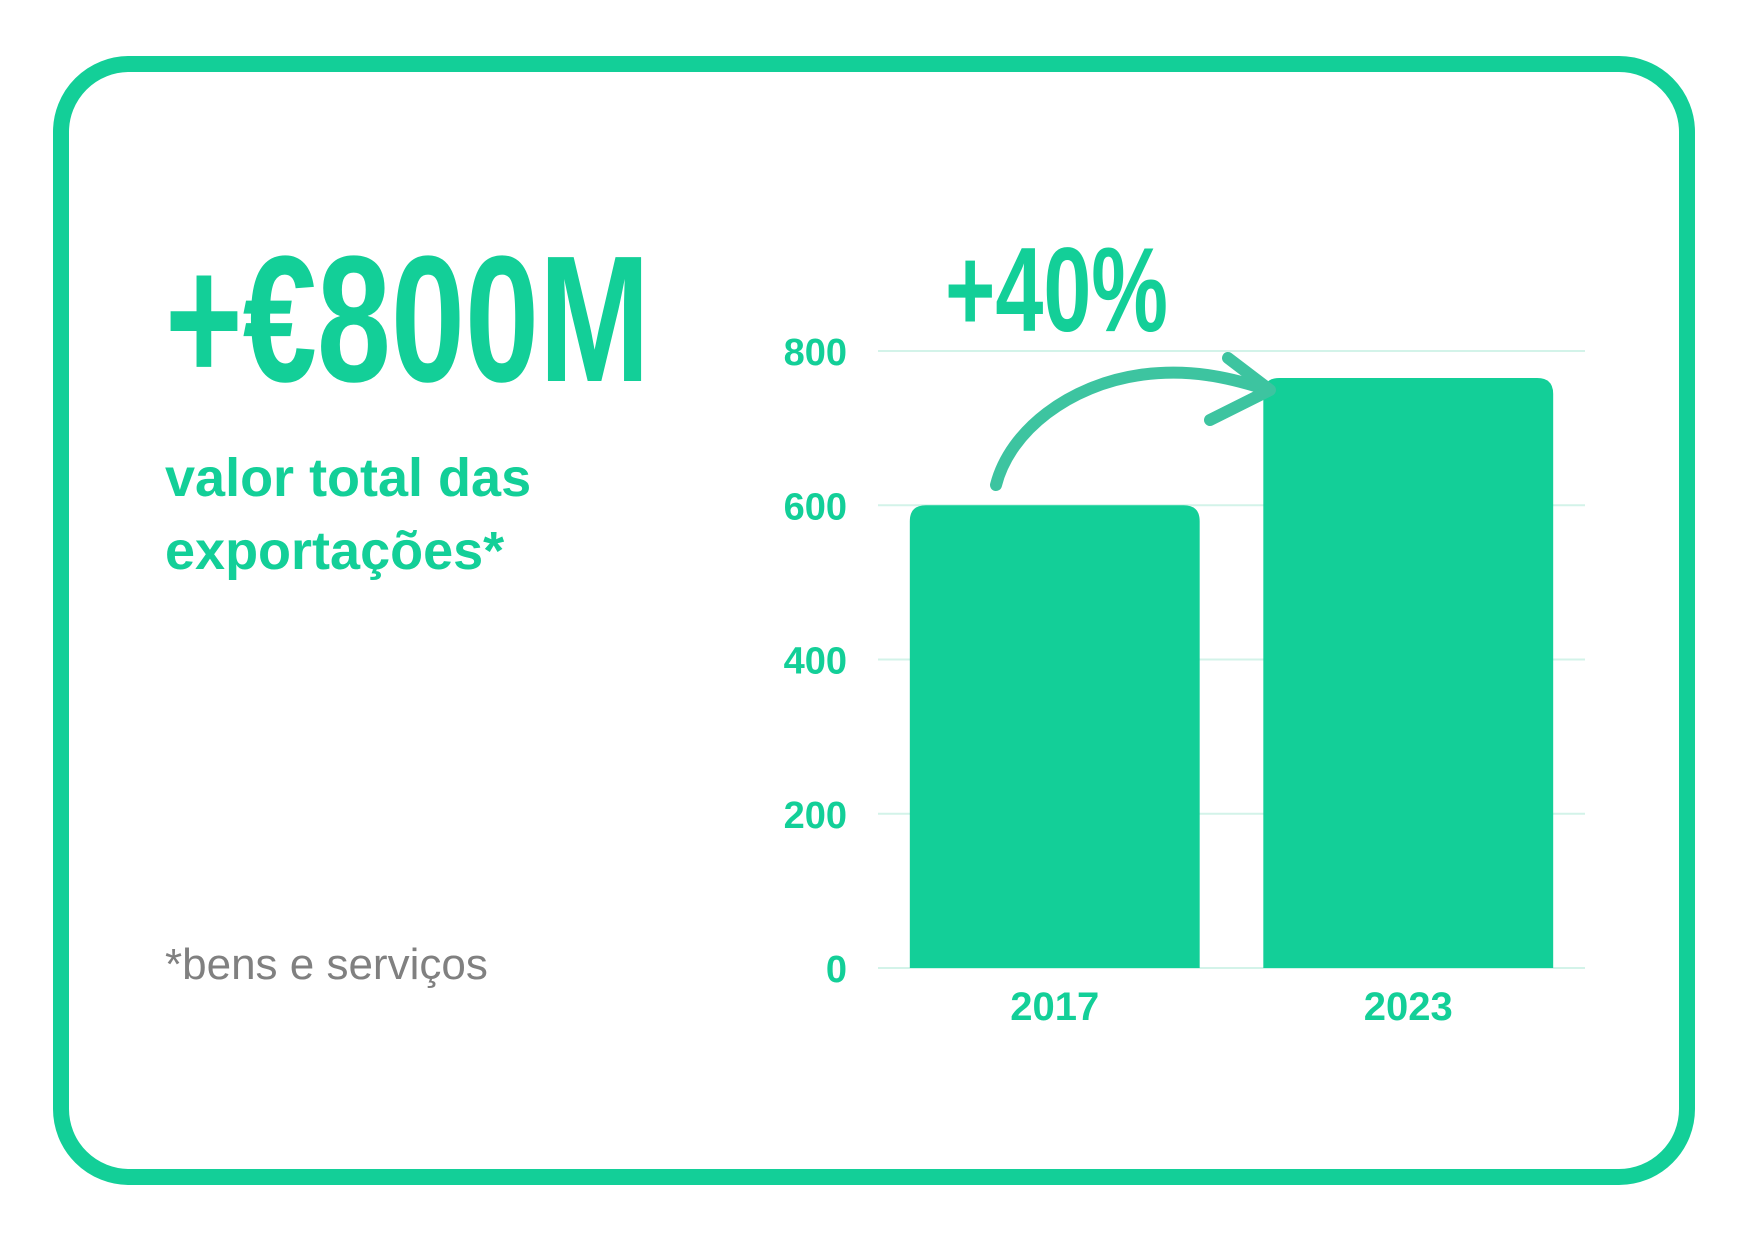  Describe the element at coordinates (348, 478) in the screenshot. I see `subtitle-line: valor total das` at that location.